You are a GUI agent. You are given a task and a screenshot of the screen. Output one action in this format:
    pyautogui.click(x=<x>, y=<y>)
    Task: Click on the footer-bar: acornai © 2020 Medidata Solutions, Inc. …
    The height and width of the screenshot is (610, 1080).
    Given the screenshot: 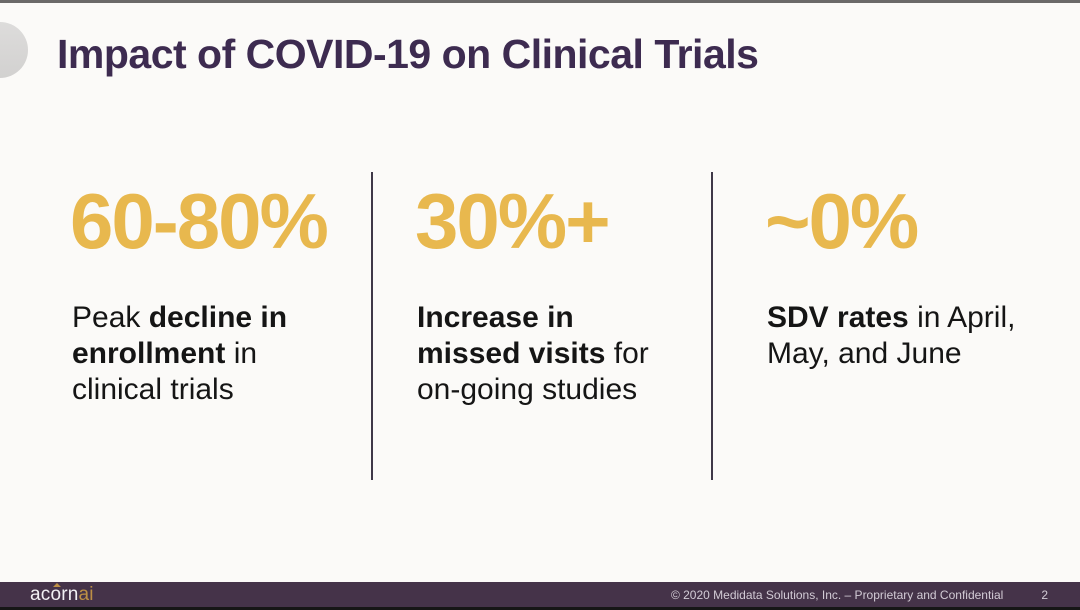 What is the action you would take?
    pyautogui.click(x=540, y=594)
    